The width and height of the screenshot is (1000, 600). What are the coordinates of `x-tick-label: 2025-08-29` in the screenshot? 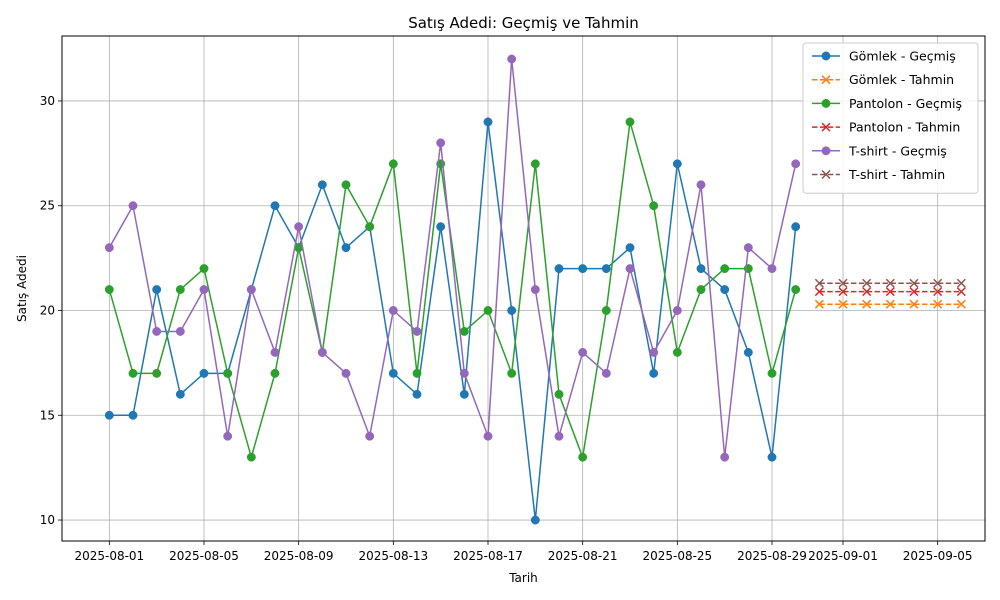 It's located at (772, 556).